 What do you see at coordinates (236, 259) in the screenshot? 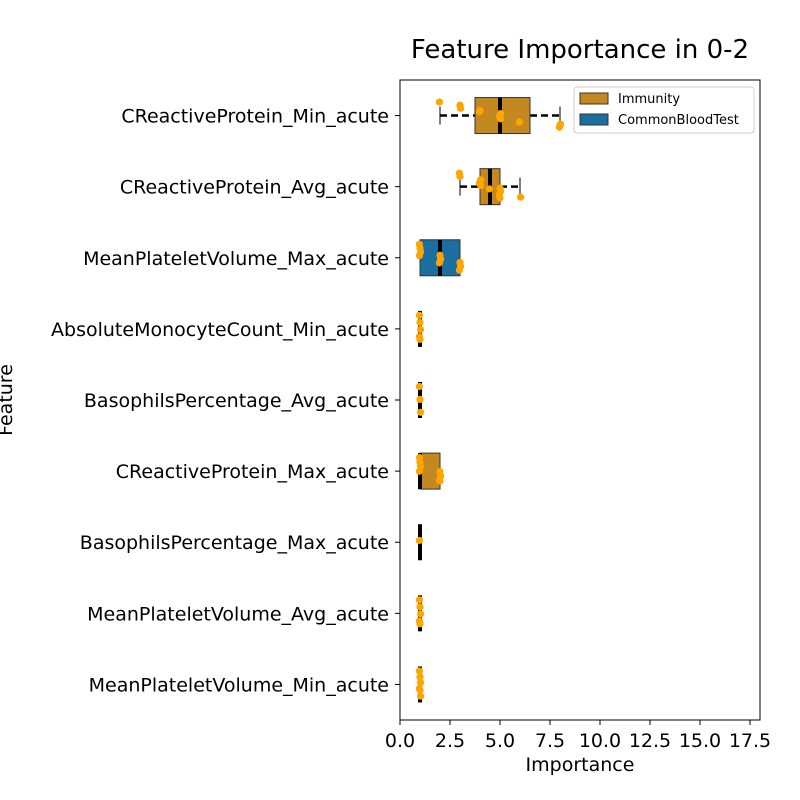
I see `y-tick-label-meanplateletvolume-max-acute: MeanPlateletVolume_Max_acute` at bounding box center [236, 259].